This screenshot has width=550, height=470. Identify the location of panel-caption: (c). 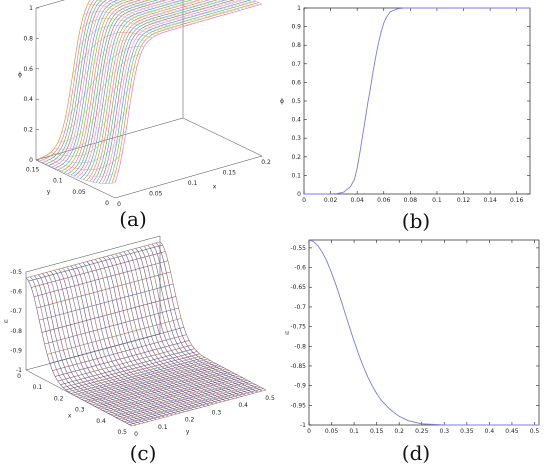
(143, 453).